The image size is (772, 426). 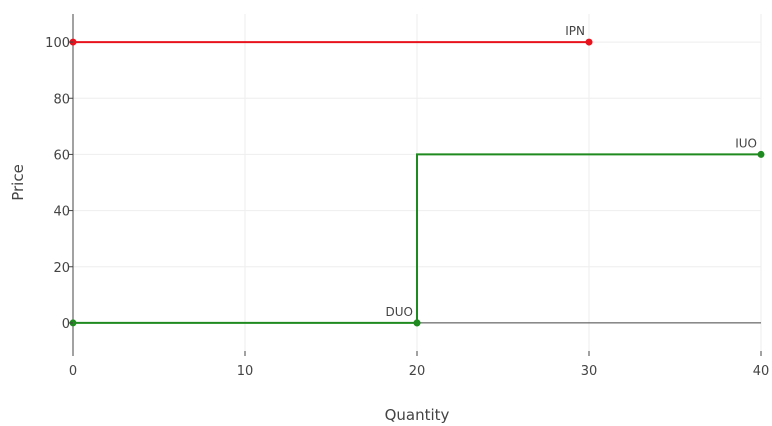 I want to click on x-tick-label: 20, so click(x=417, y=371).